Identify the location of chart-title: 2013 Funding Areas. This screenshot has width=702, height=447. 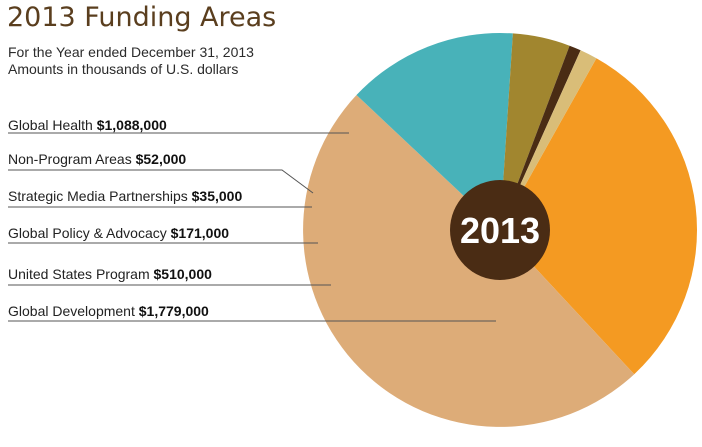
(142, 17).